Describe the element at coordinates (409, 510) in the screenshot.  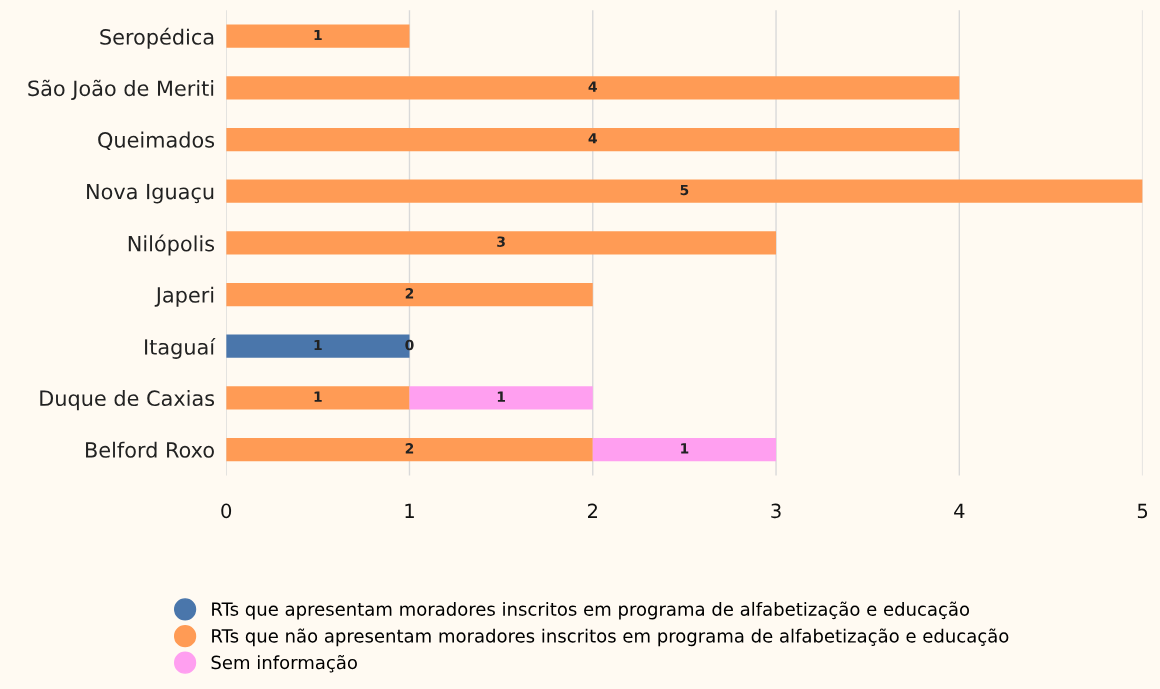
I see `x-tick-label: 1` at that location.